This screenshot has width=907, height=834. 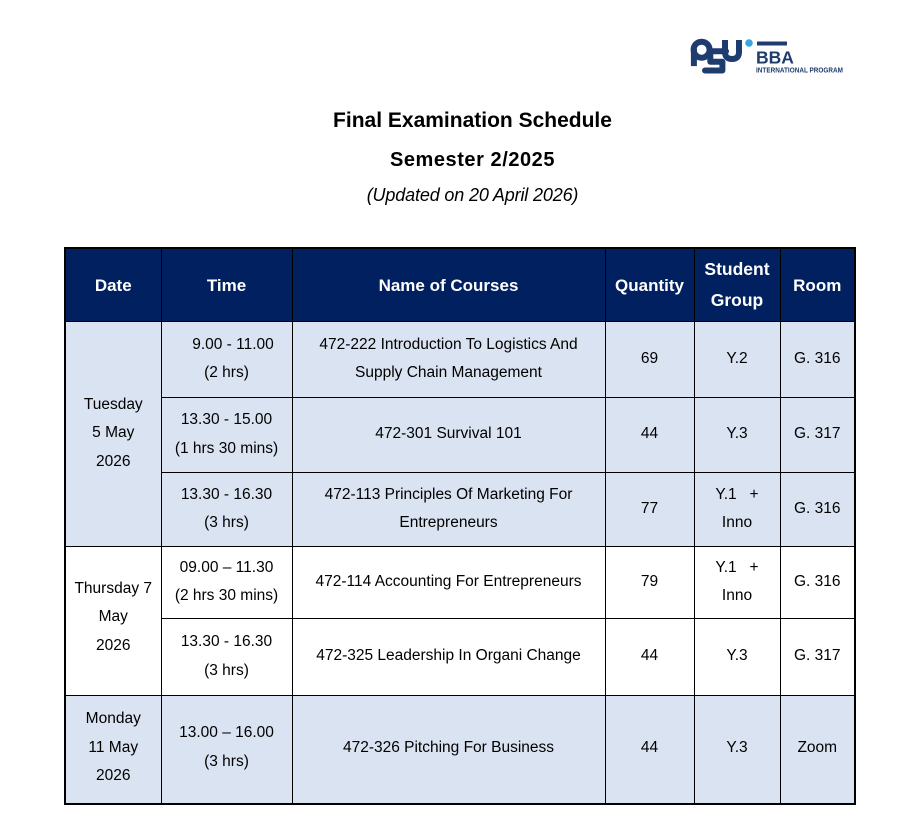 I want to click on svg-text: BBA, so click(x=775, y=57).